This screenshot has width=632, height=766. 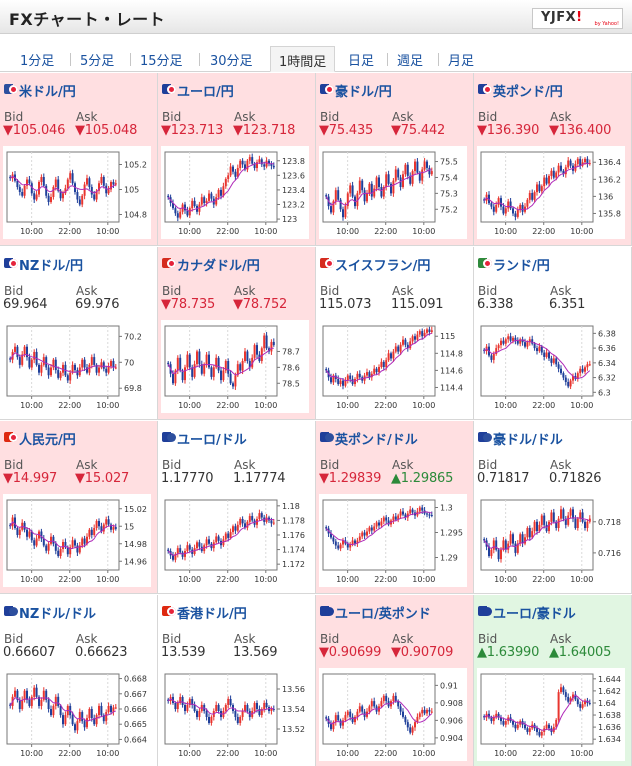 I want to click on mini-chart: 136.4 136.2 136 135.8 10:00 22:00 10:00, so click(x=551, y=192).